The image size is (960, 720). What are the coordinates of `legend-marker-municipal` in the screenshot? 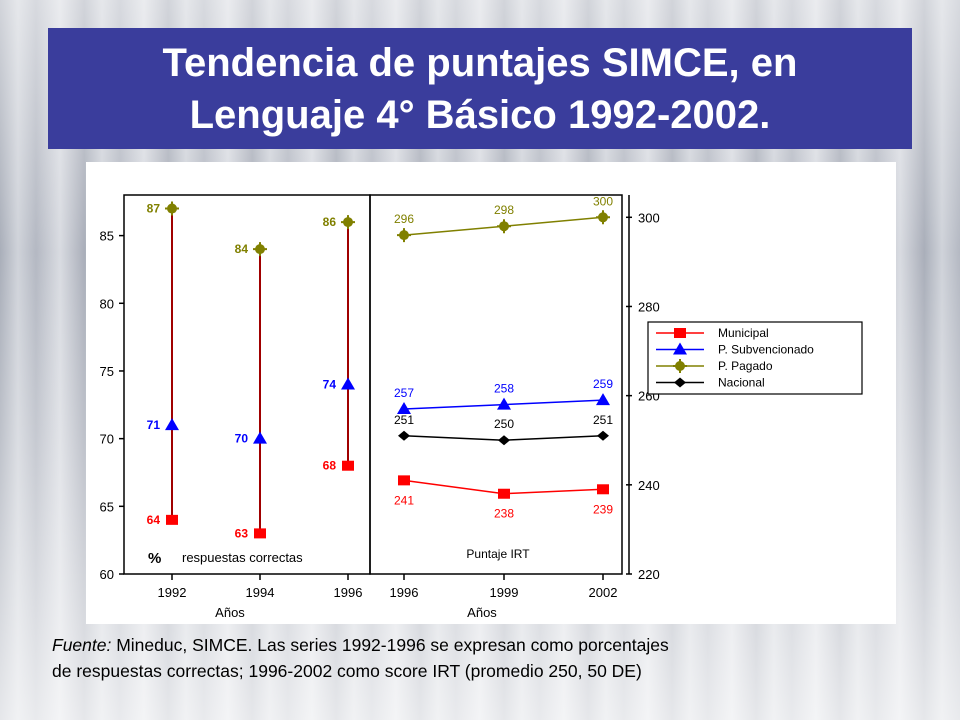 It's located at (680, 333).